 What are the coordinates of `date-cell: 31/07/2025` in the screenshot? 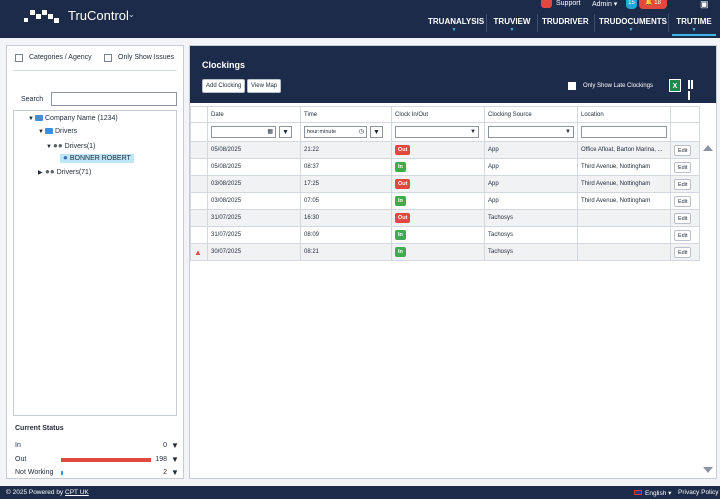 It's located at (254, 235).